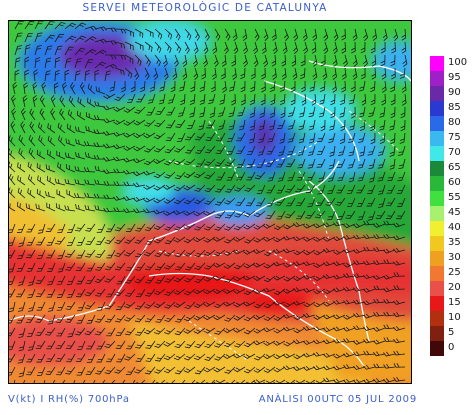  What do you see at coordinates (452, 273) in the screenshot?
I see `legend-entry: 25` at bounding box center [452, 273].